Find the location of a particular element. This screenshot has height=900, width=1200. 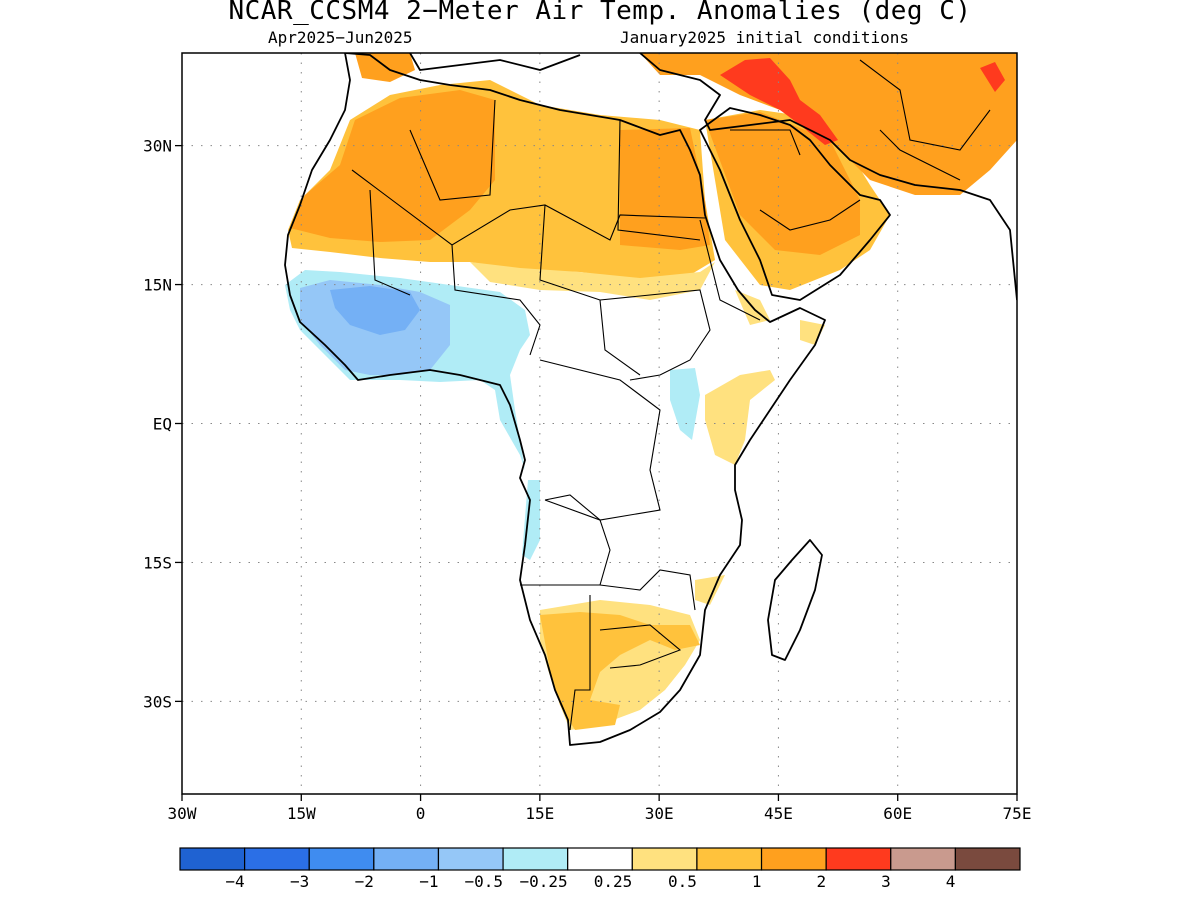

east-africa-warm-region is located at coordinates (740, 417).